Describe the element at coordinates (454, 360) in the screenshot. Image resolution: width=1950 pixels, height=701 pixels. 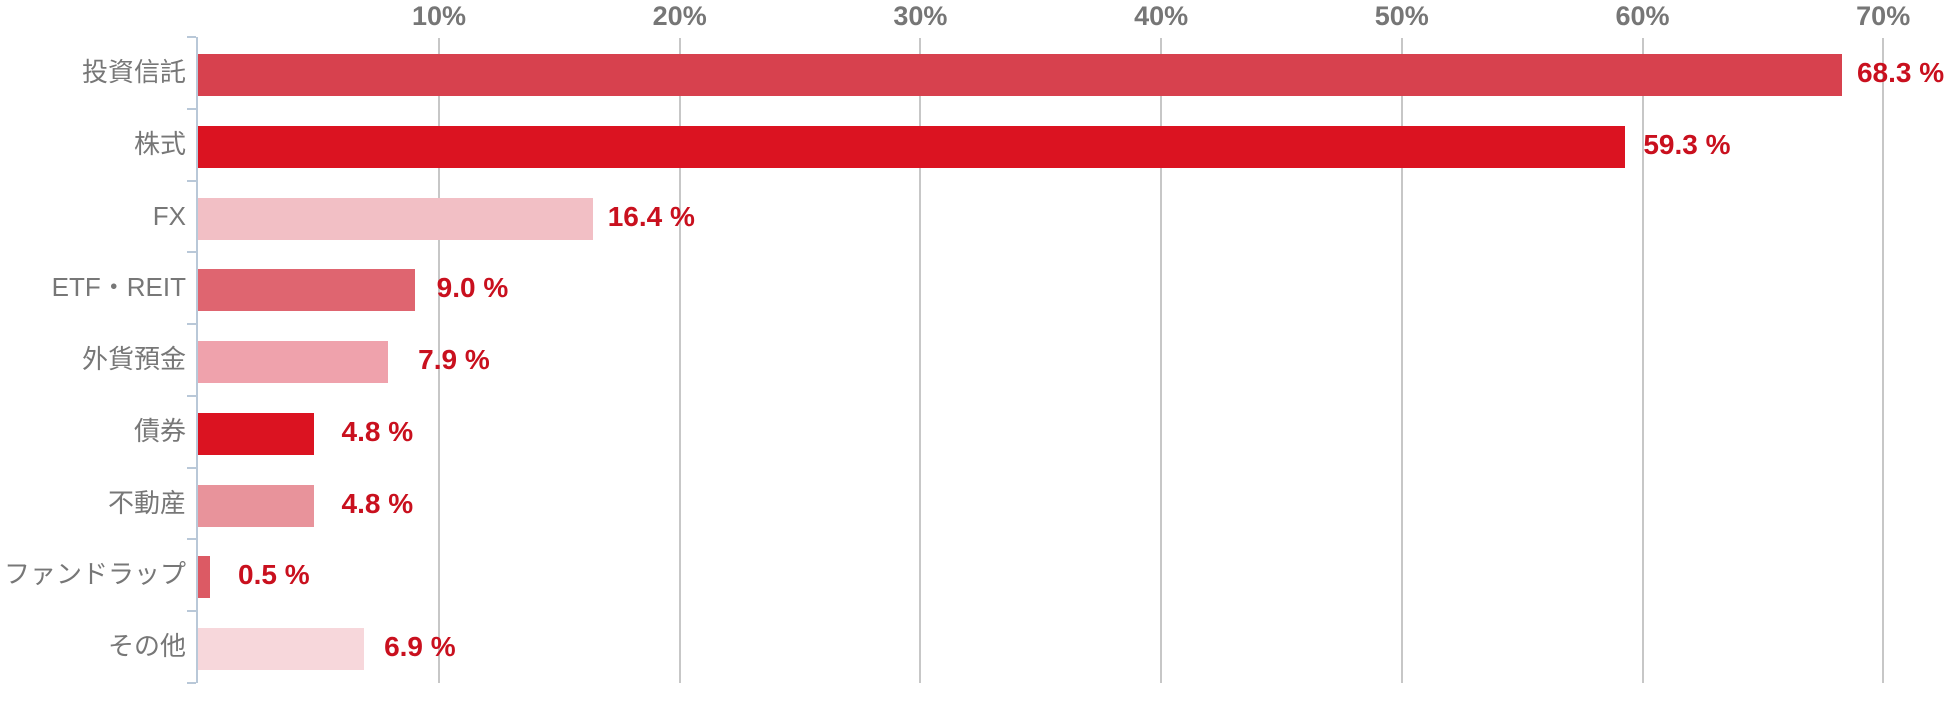
I see `value-label: 7.9 %` at that location.